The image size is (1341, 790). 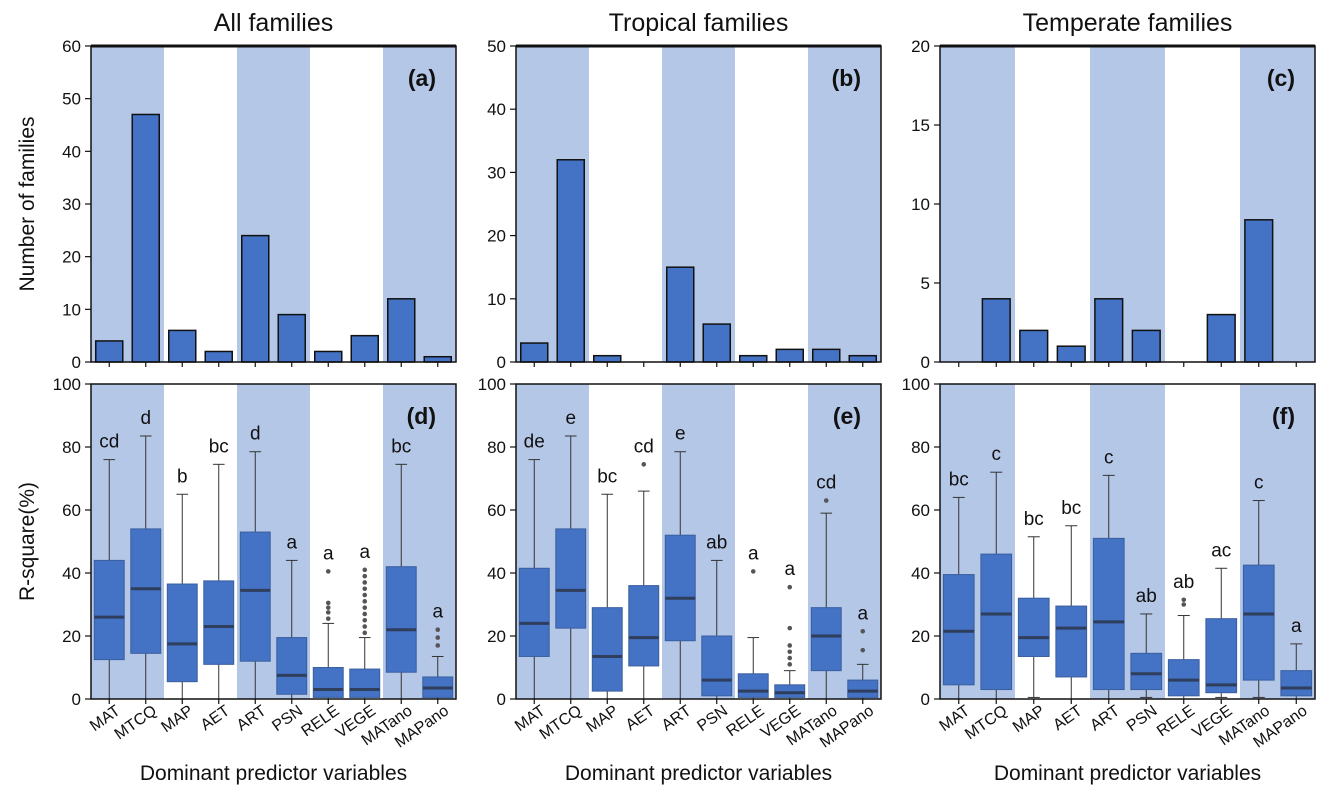 I want to click on box-matano: c, so click(x=1258, y=585).